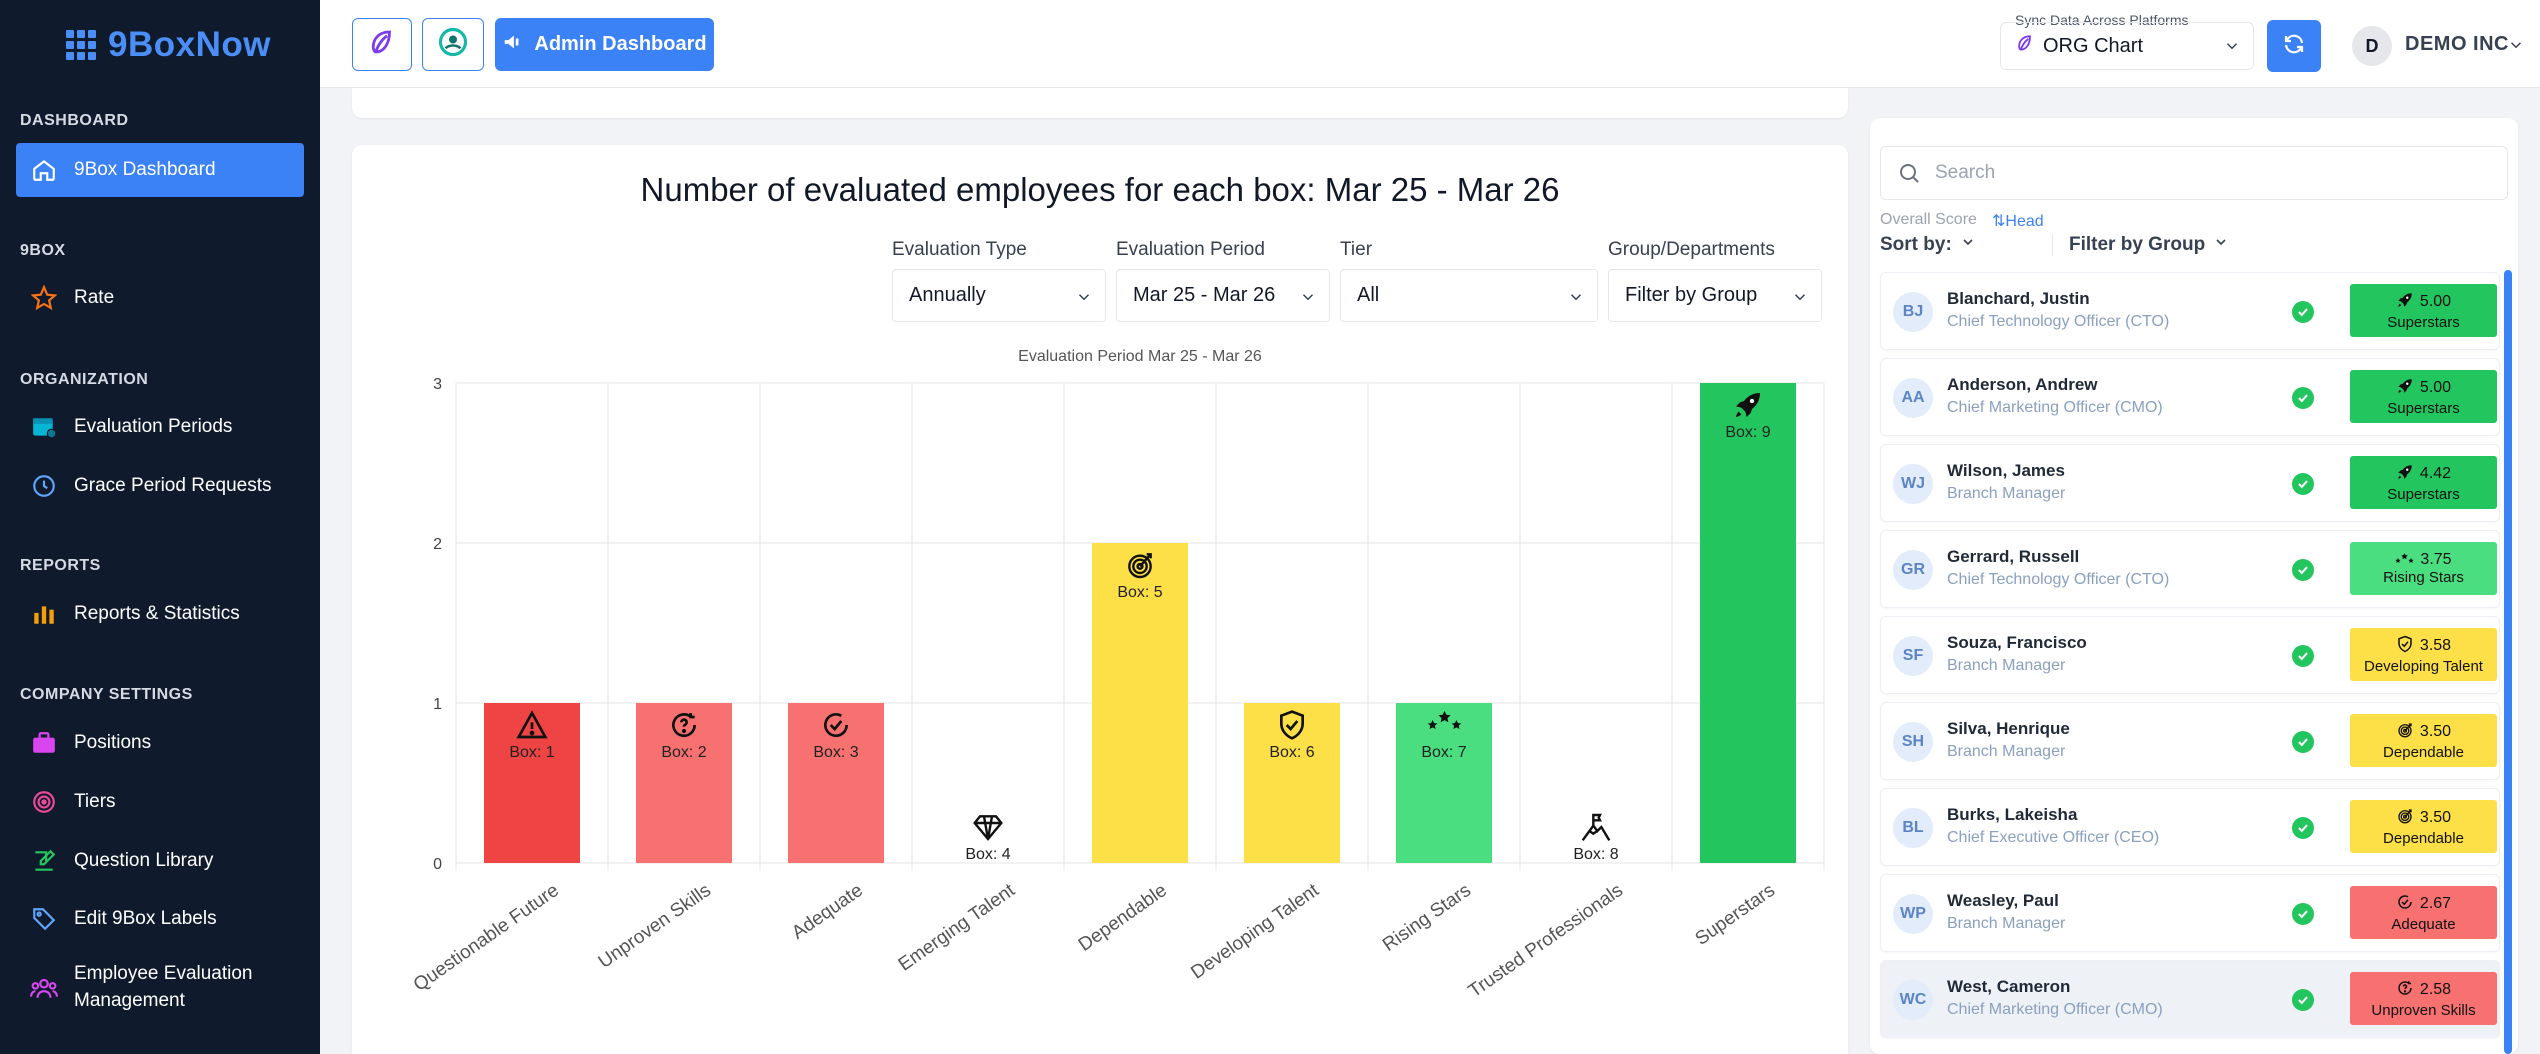  I want to click on org-chart-app-button, so click(382, 44).